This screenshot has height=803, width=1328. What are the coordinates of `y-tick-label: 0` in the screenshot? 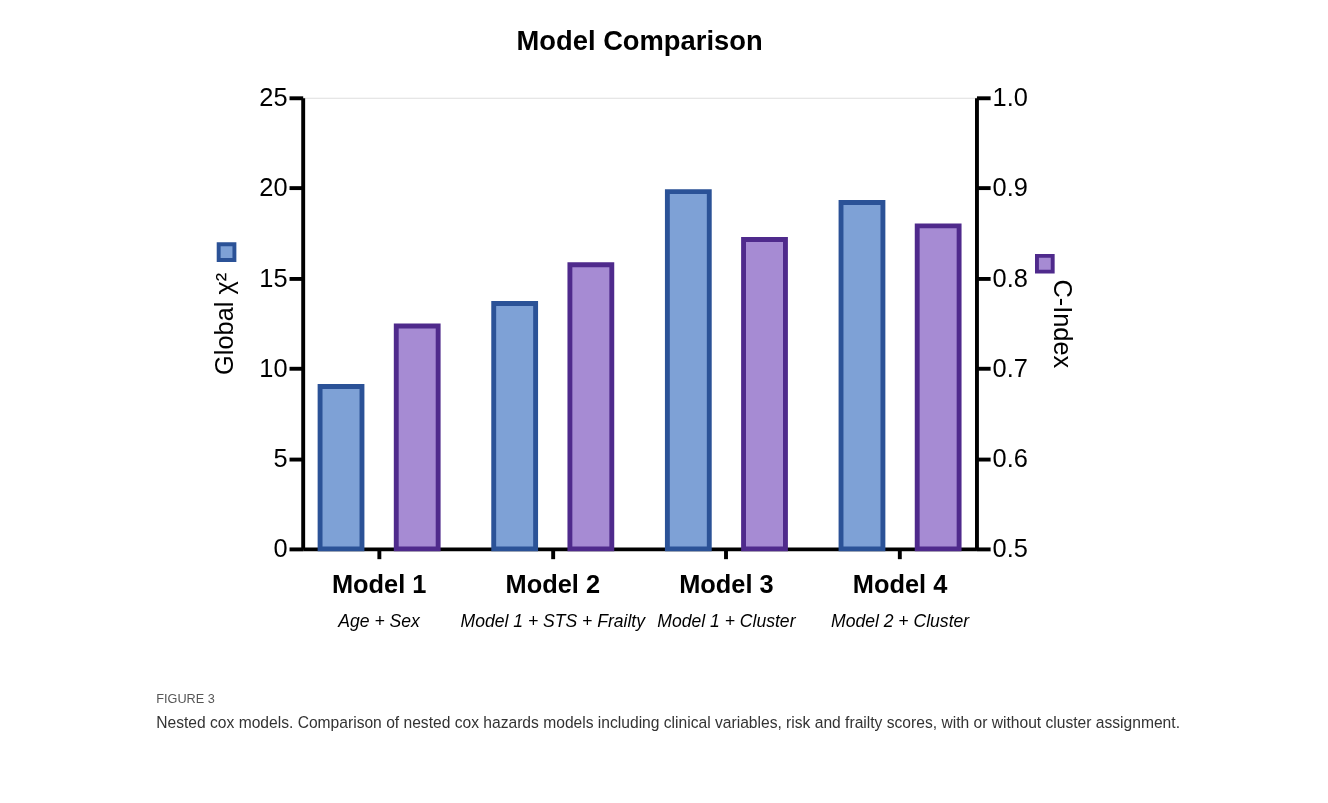 It's located at (280, 548).